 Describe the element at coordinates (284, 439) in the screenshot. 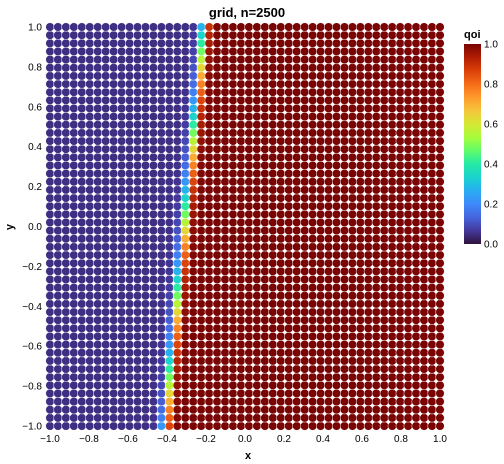

I see `x-tick-label: 0.2` at that location.